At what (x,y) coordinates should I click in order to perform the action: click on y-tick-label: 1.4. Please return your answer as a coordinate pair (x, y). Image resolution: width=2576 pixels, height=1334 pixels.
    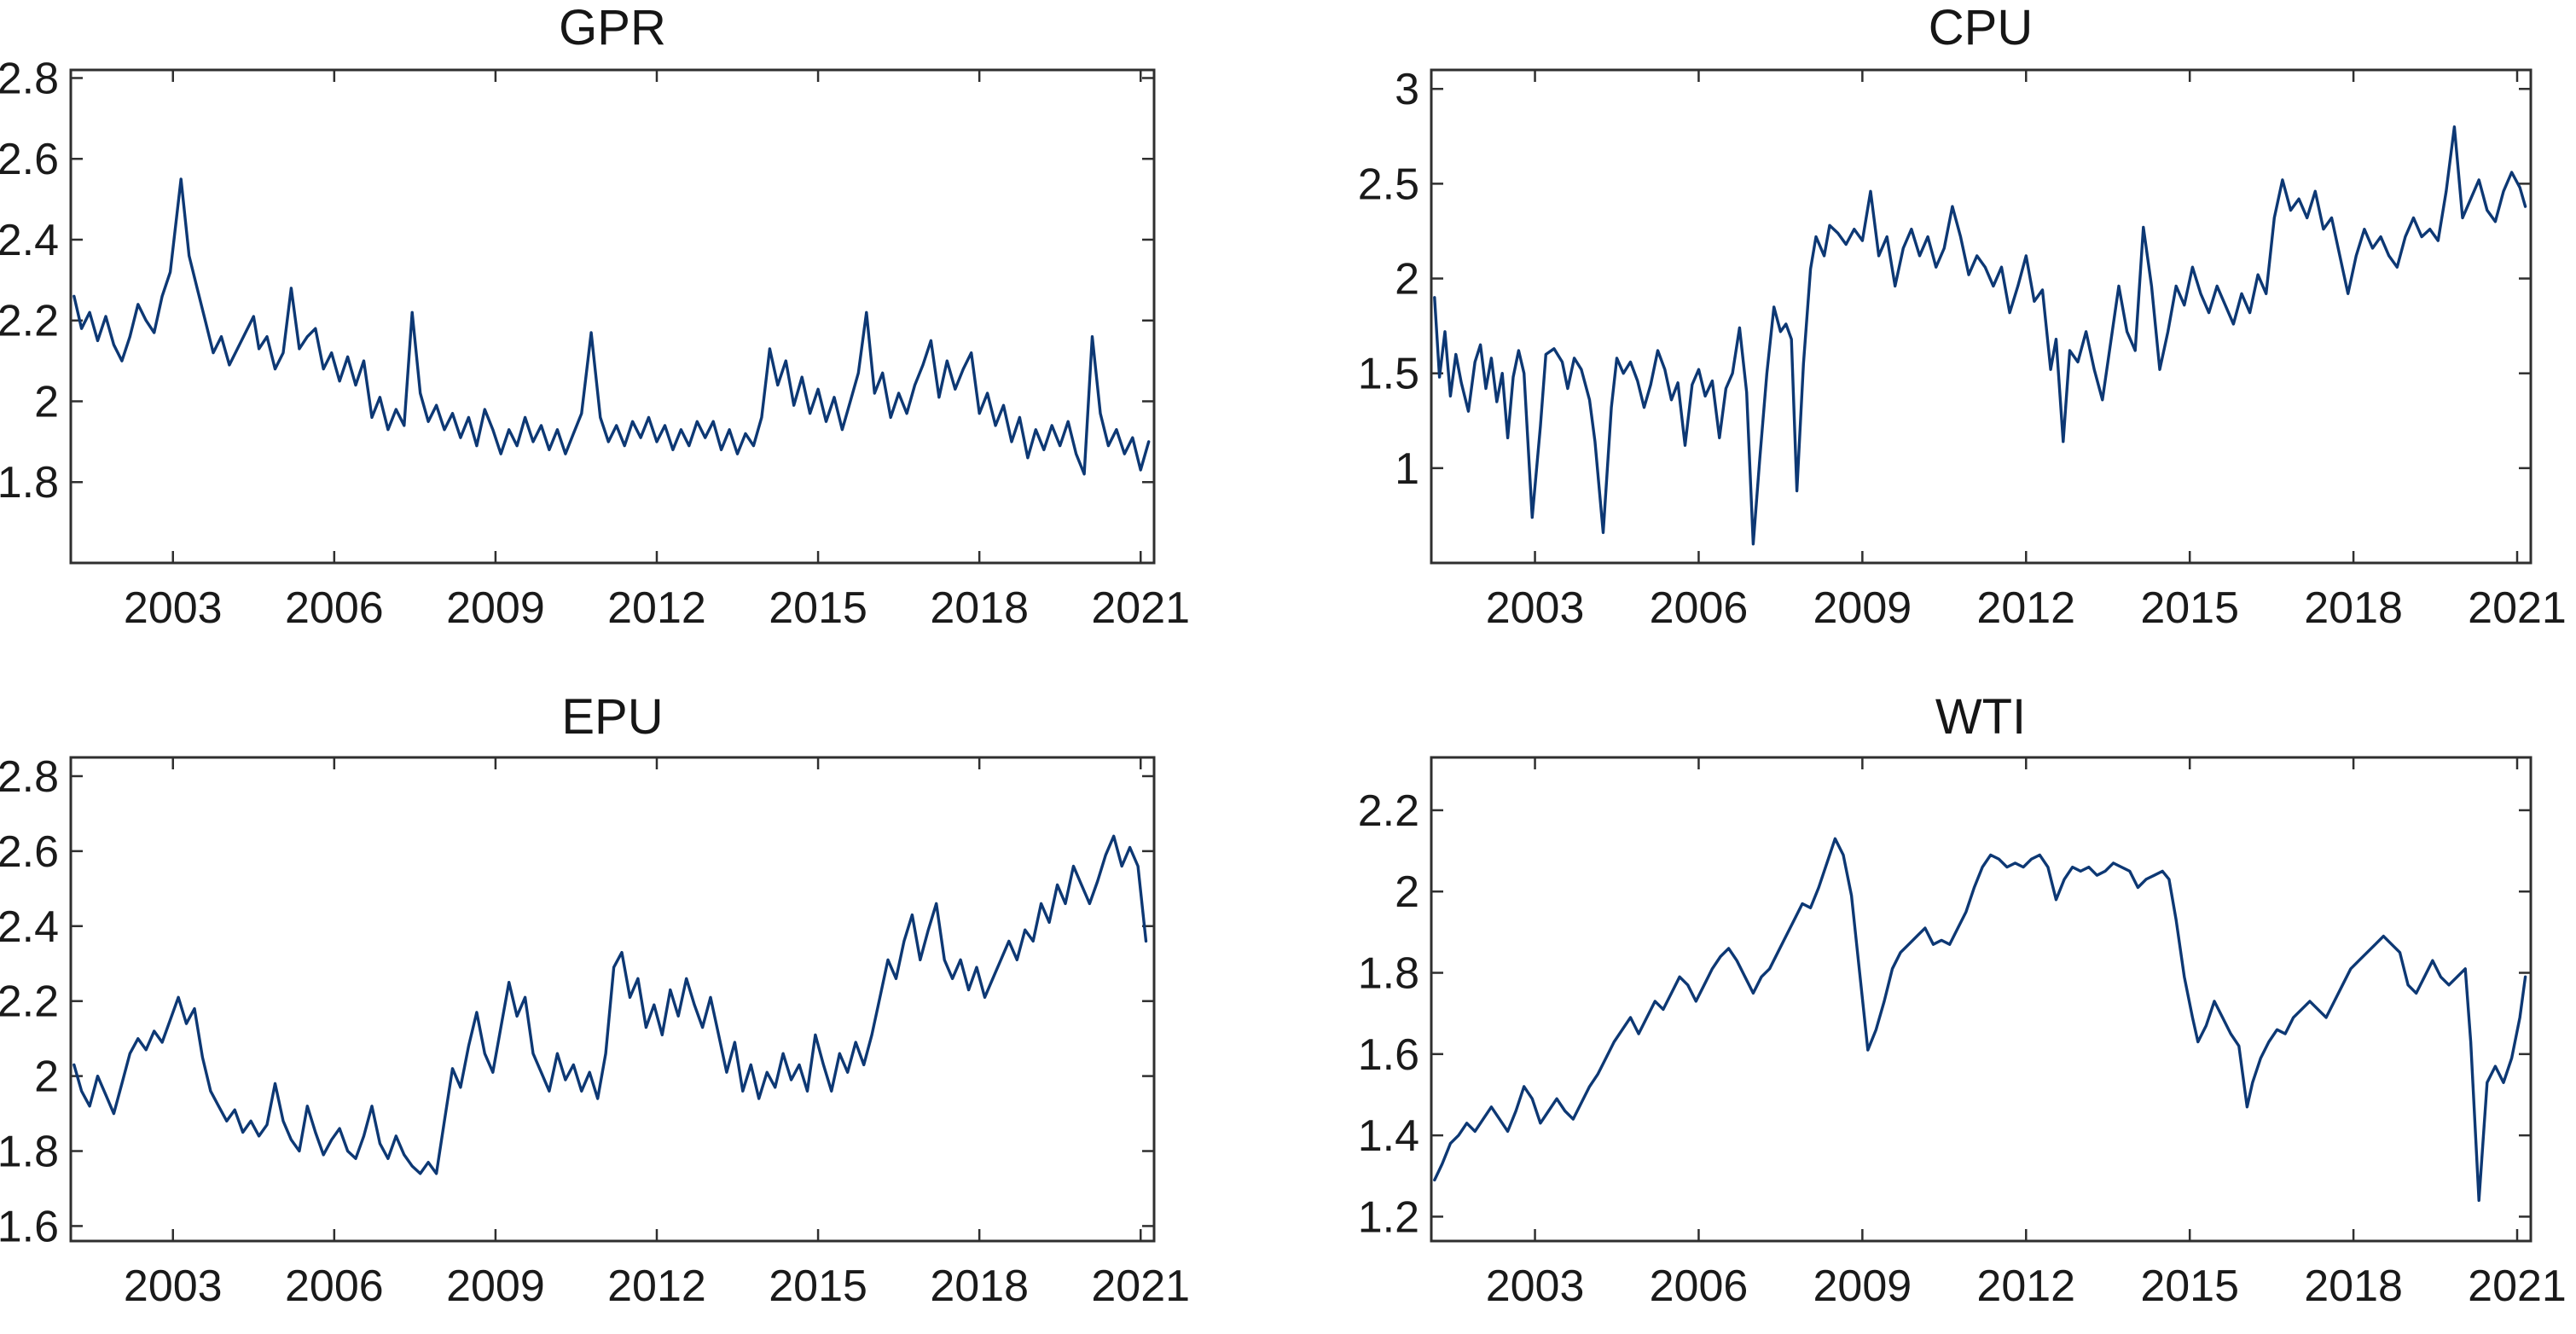
    Looking at the image, I should click on (1388, 1136).